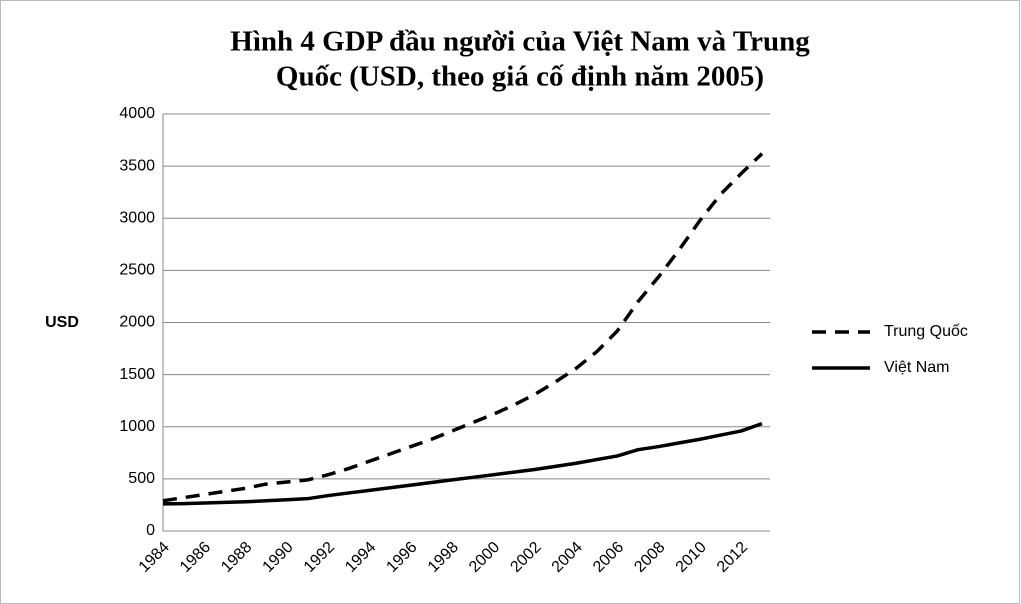 The image size is (1021, 604). What do you see at coordinates (141, 478) in the screenshot?
I see `y-tick-label: 500` at bounding box center [141, 478].